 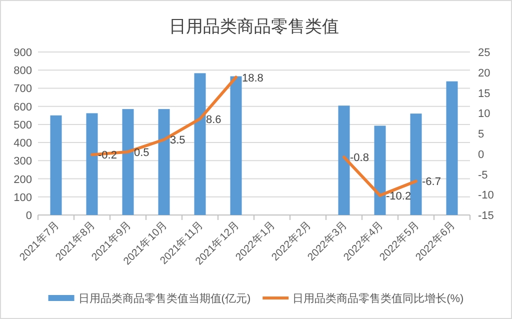 What do you see at coordinates (484, 73) in the screenshot?
I see `y2-tick-label: 20` at bounding box center [484, 73].